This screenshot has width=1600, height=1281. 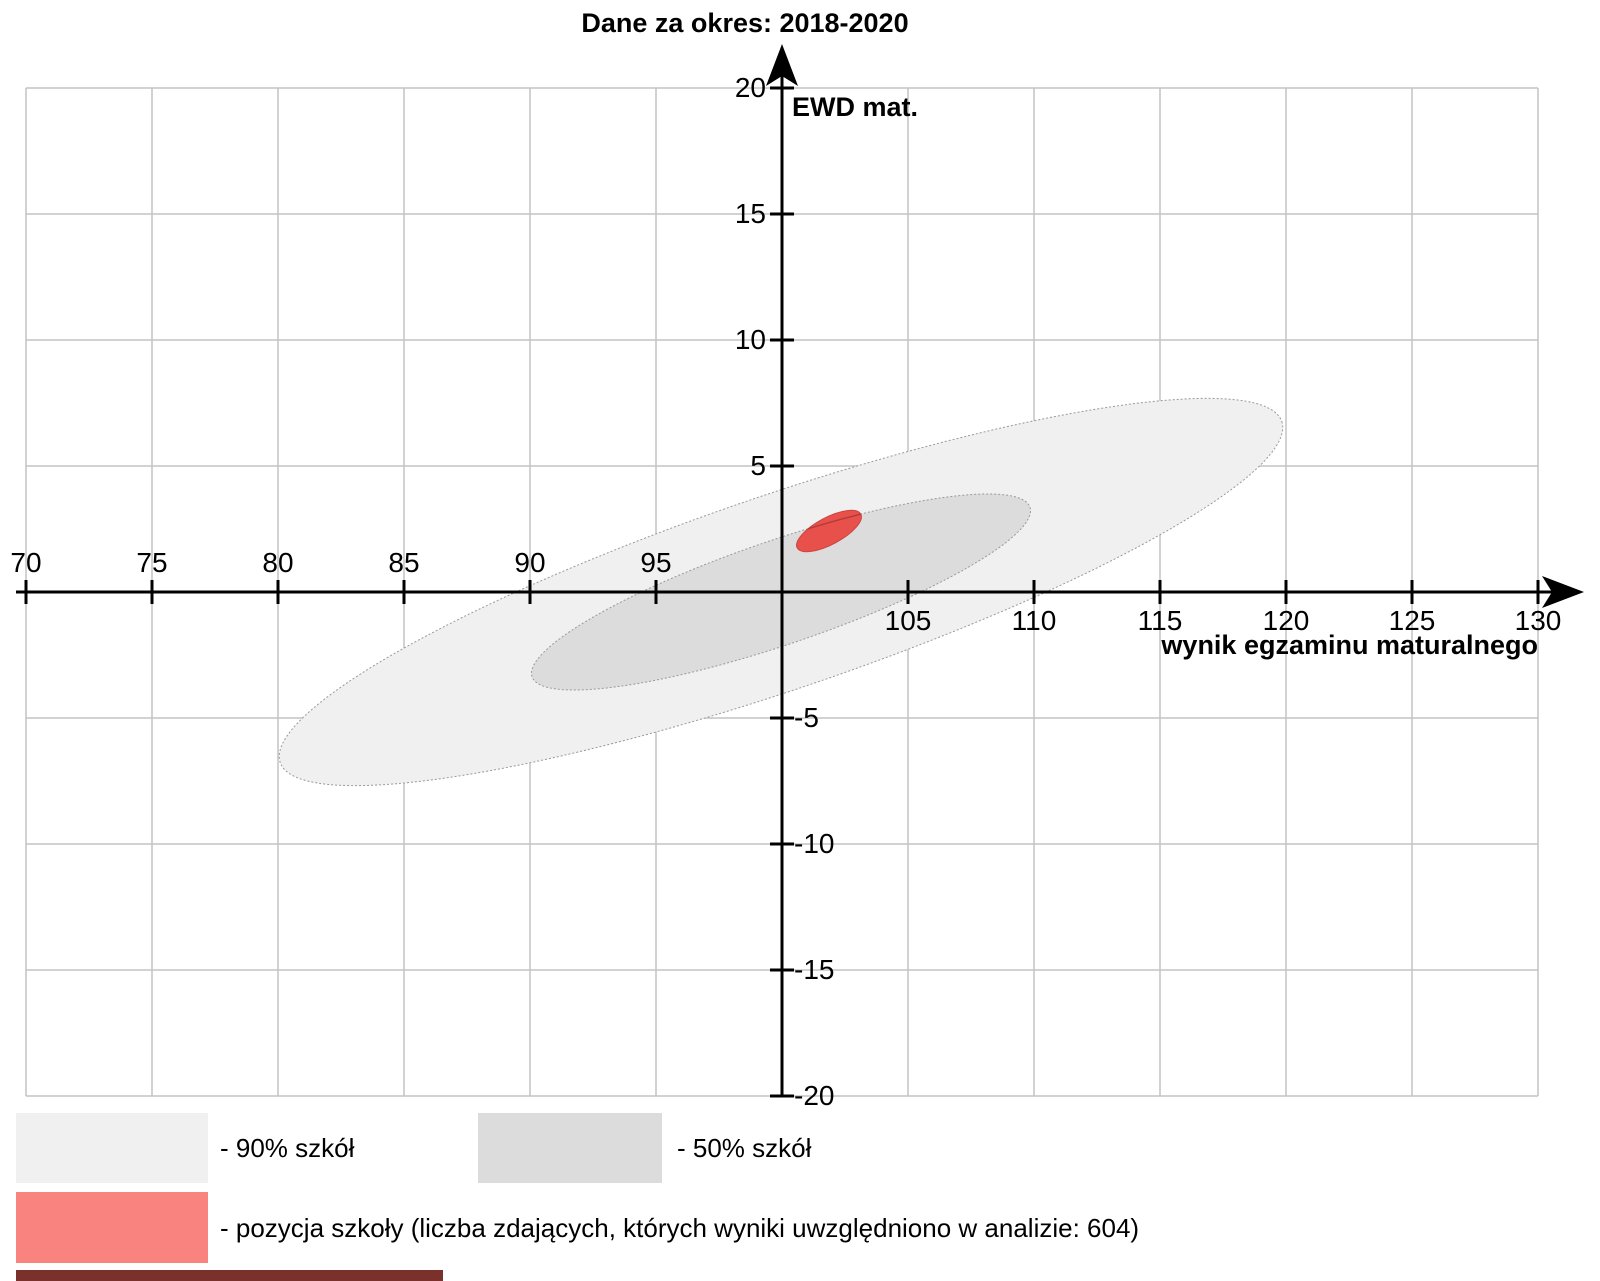 What do you see at coordinates (782, 65) in the screenshot?
I see `y-axis-arrowhead` at bounding box center [782, 65].